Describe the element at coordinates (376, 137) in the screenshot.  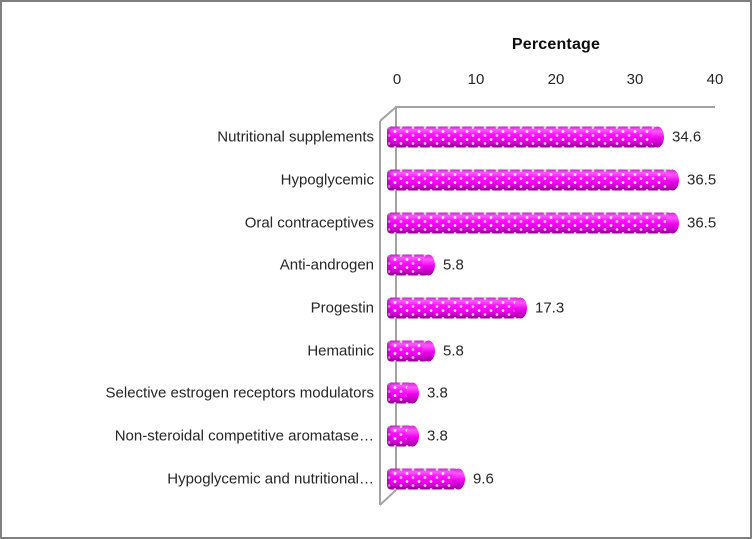
I see `bar-row: Nutritional supplements 34.6` at that location.